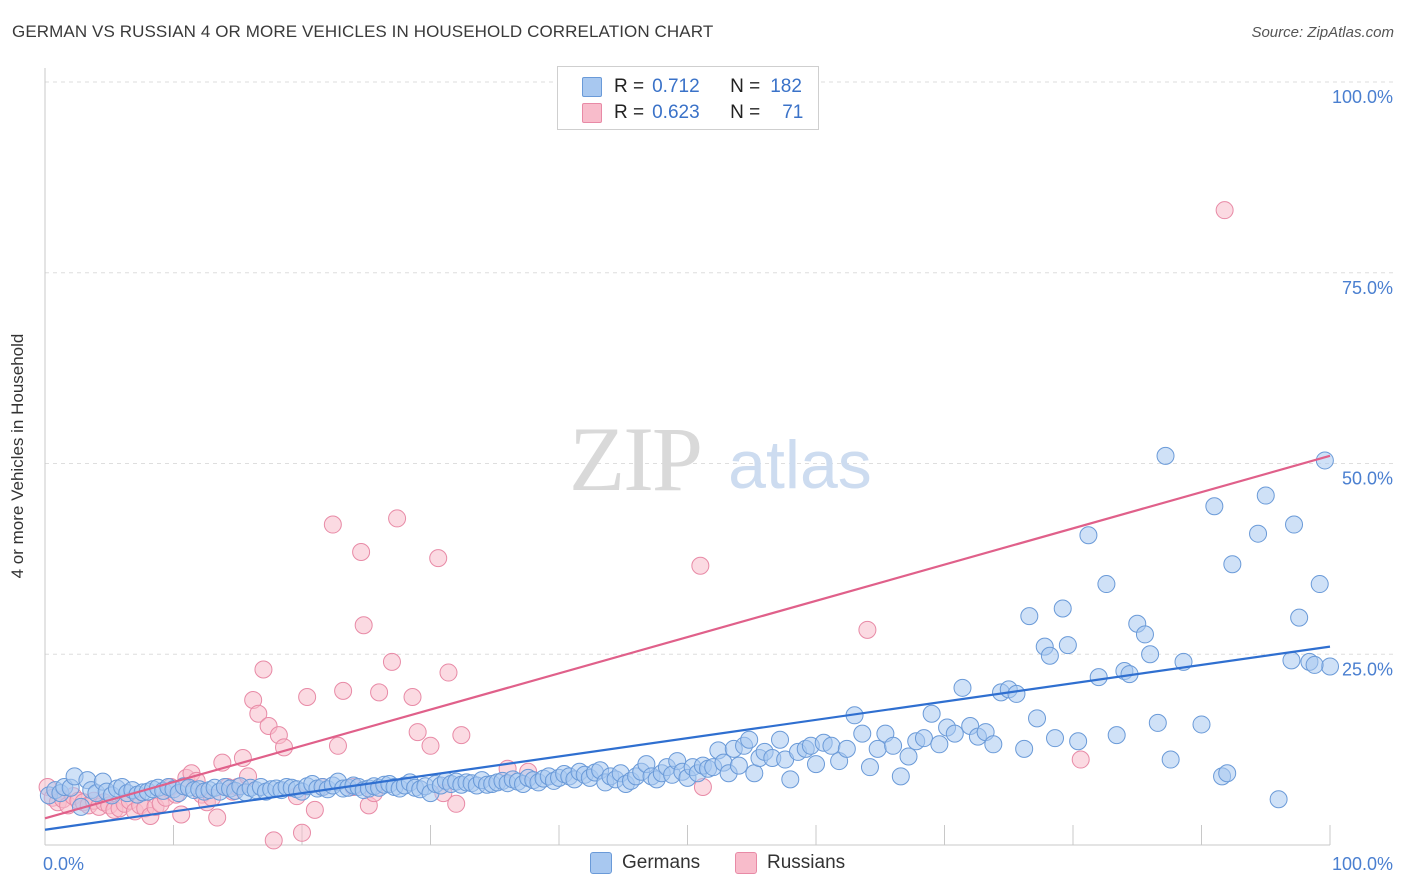 The height and width of the screenshot is (892, 1406). I want to click on y-tick-label: 75.0%, so click(1367, 288).